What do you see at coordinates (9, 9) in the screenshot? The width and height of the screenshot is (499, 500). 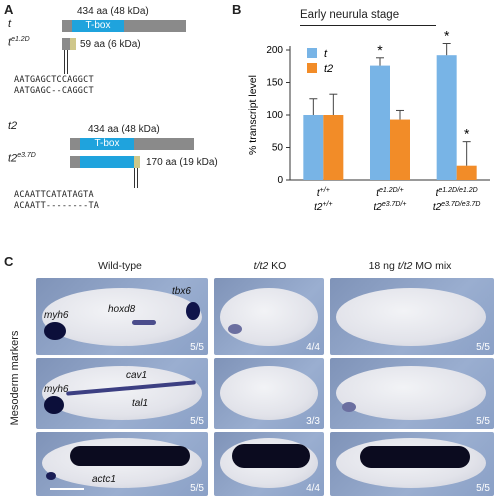 I see `panel-a-label: A` at bounding box center [9, 9].